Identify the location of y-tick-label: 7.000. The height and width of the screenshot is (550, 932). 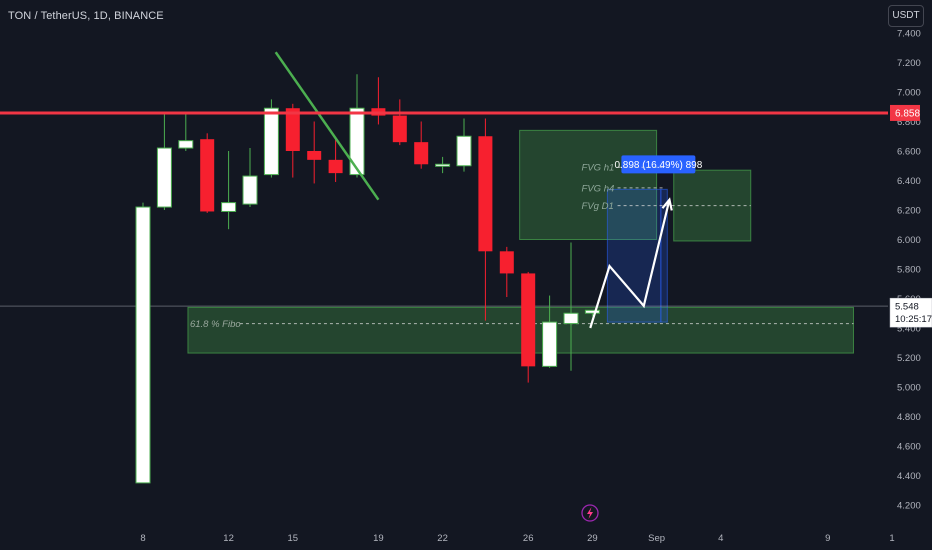
(909, 93).